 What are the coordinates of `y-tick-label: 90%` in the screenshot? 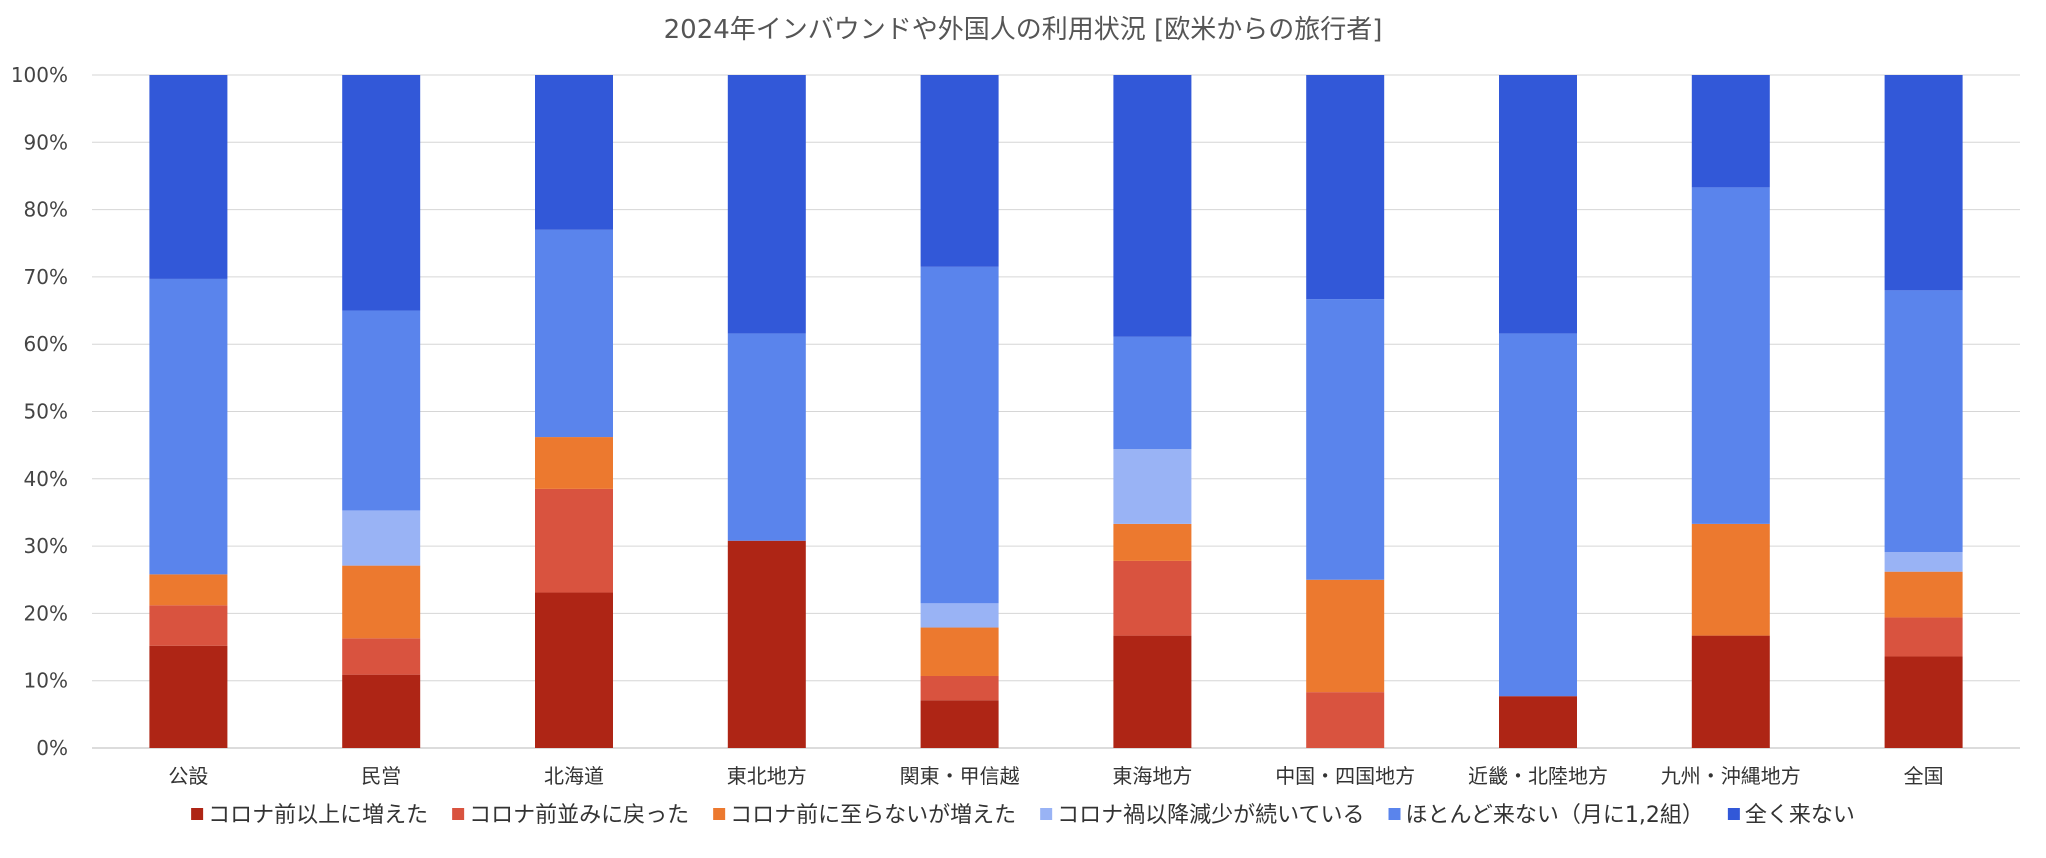 It's located at (46, 142).